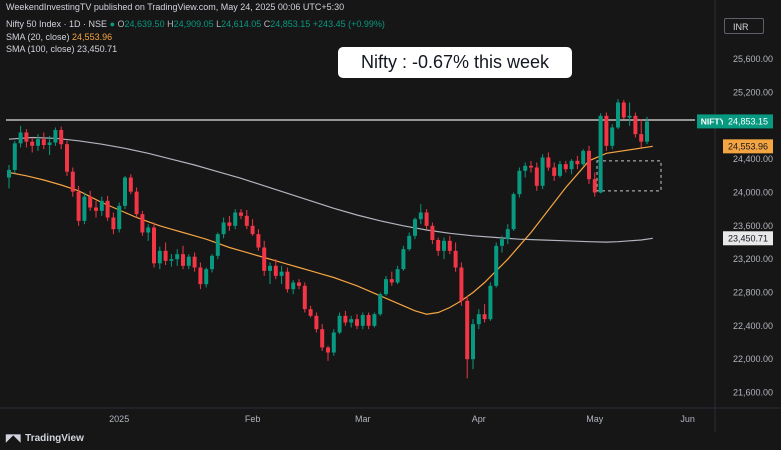 The height and width of the screenshot is (450, 781). I want to click on y-tick-label: 23,200.00, so click(753, 259).